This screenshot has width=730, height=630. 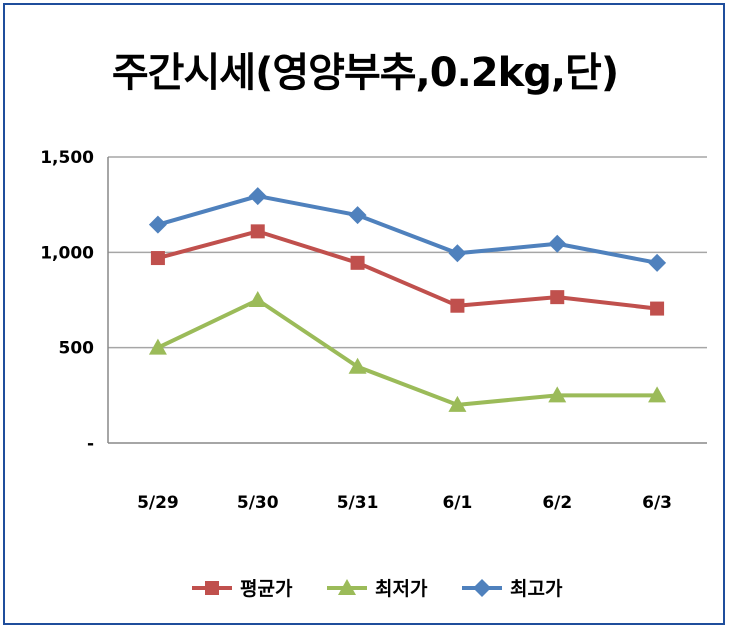 I want to click on y-axis-ticks: - 500 1,000 1,500, so click(x=67, y=301).